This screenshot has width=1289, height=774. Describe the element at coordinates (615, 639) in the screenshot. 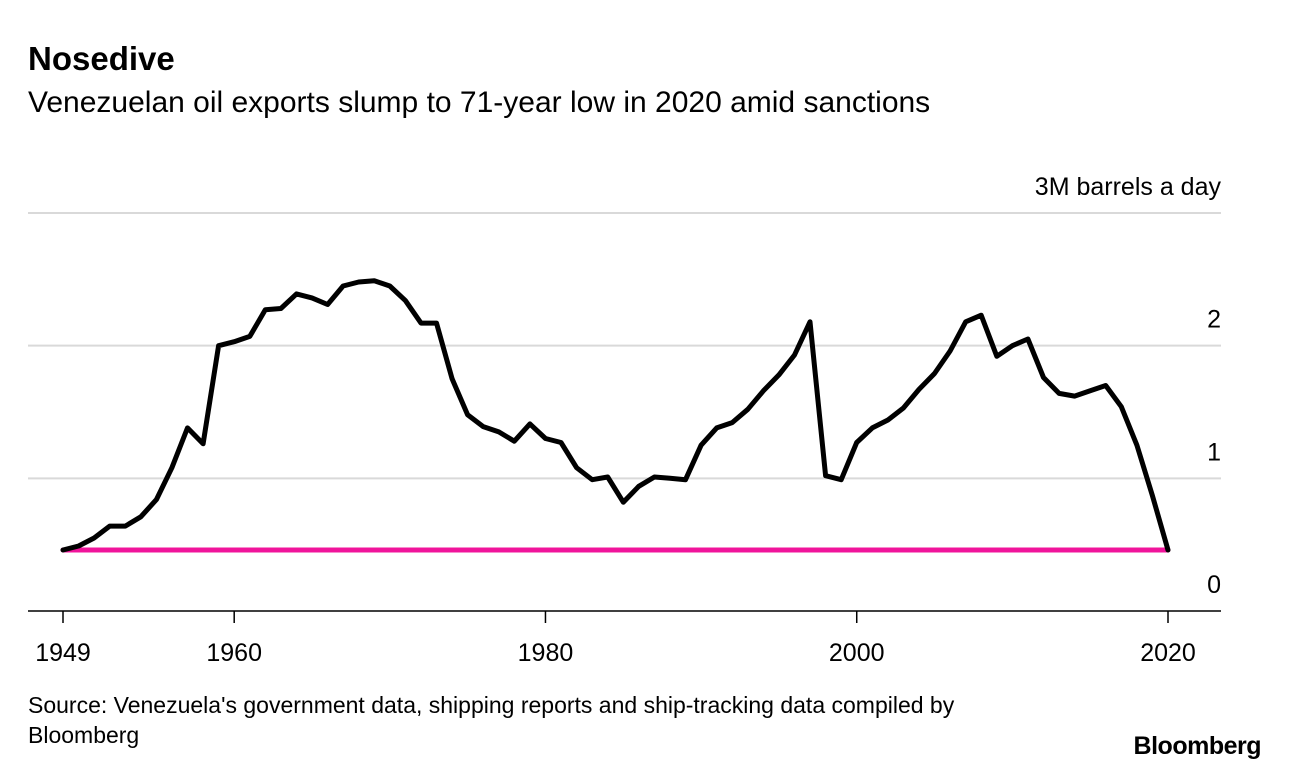

I see `x-axis-tick-labels: 1949 1960 1980 2000 2020` at that location.